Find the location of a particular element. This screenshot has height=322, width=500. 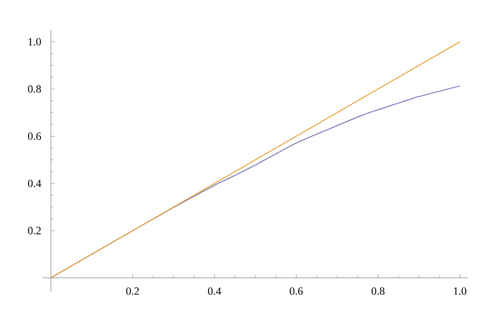

x-tick-label: 0.2 is located at coordinates (132, 291).